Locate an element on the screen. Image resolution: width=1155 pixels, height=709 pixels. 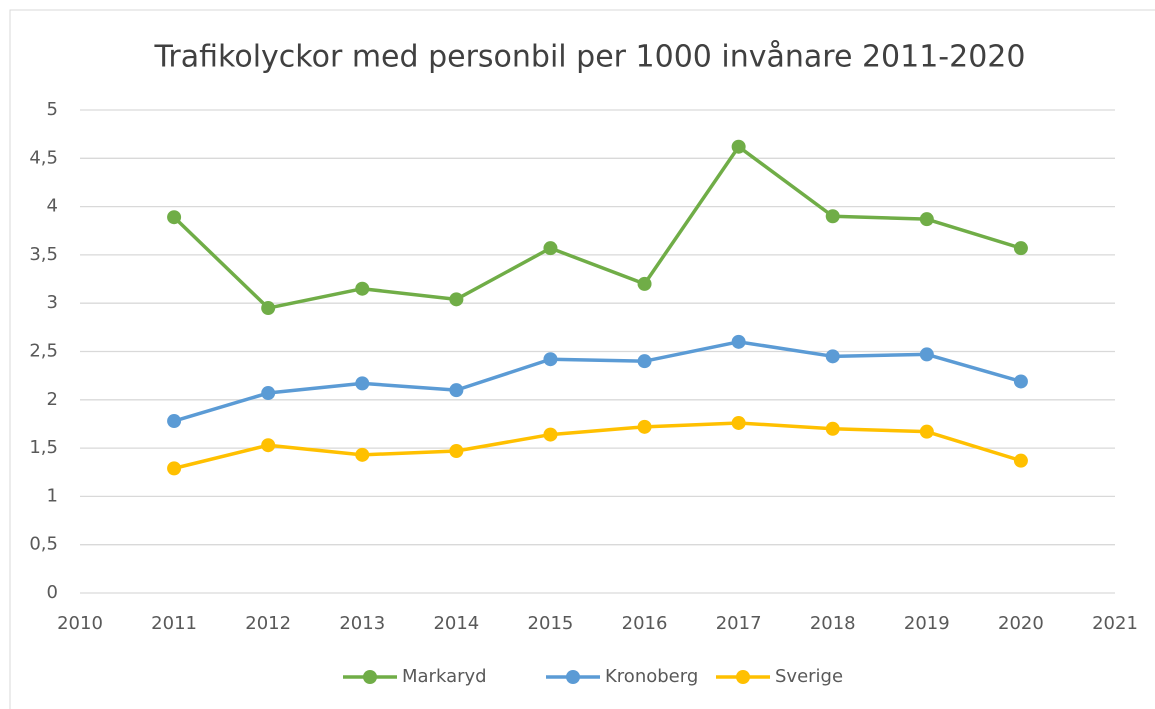
y-tick-label: 1 is located at coordinates (52, 495).